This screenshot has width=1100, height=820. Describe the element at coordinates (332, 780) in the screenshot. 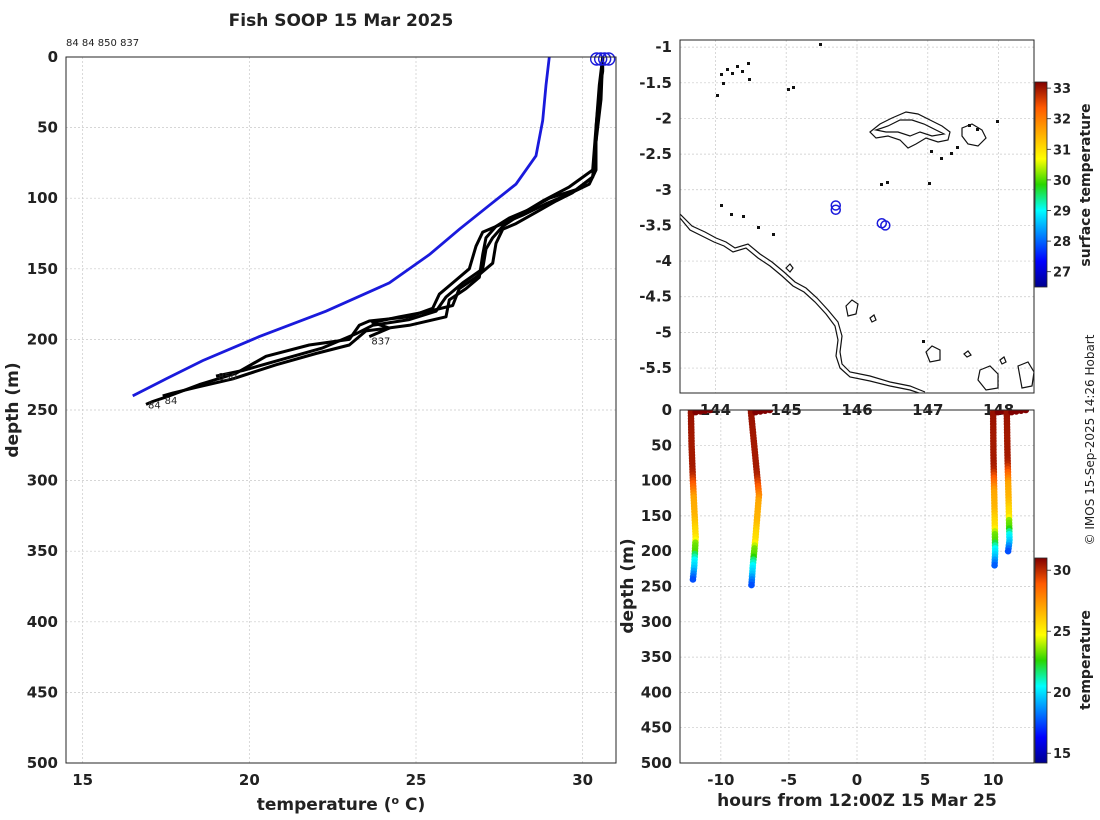

I see `profile-x-ticks: 15 20 25 30` at that location.